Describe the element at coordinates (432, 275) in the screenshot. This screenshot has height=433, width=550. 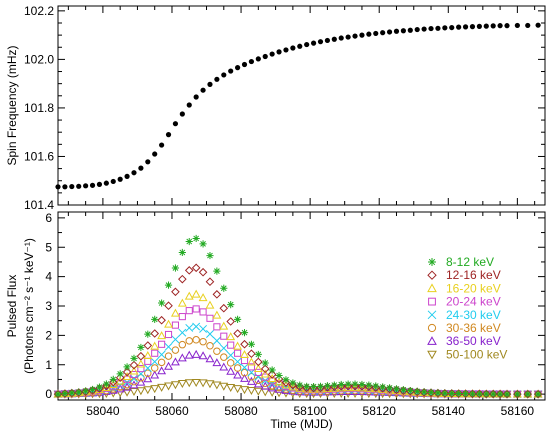
I see `legend-marker` at that location.